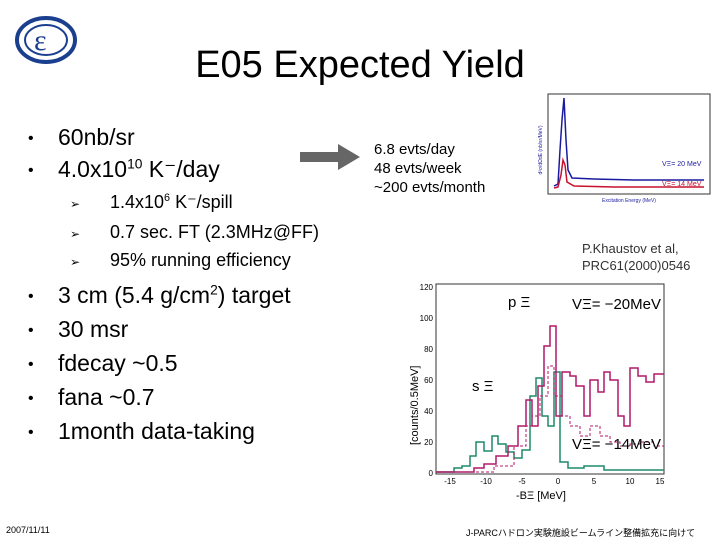  Describe the element at coordinates (550, 422) in the screenshot. I see `green-series` at that location.